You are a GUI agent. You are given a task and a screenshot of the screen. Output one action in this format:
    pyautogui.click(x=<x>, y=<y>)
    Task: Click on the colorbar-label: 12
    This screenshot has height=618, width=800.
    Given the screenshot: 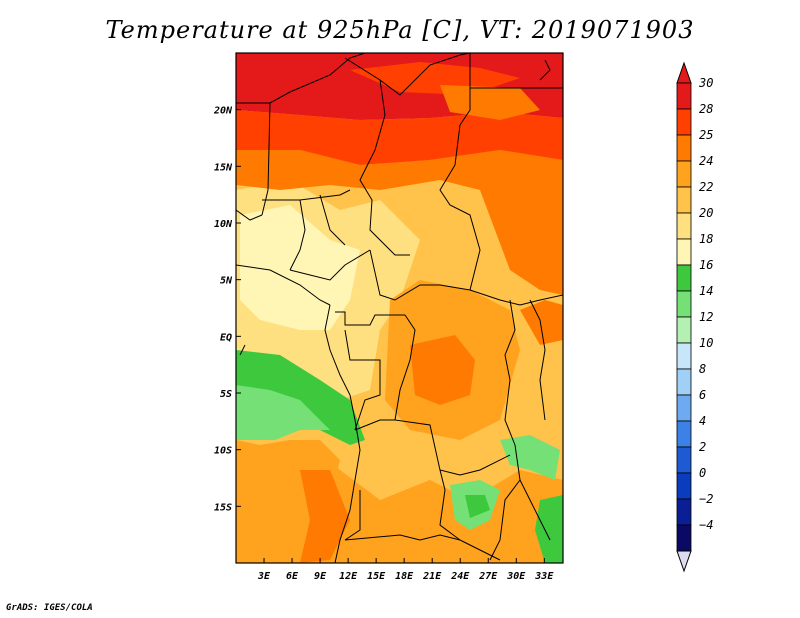 What is the action you would take?
    pyautogui.click(x=706, y=317)
    